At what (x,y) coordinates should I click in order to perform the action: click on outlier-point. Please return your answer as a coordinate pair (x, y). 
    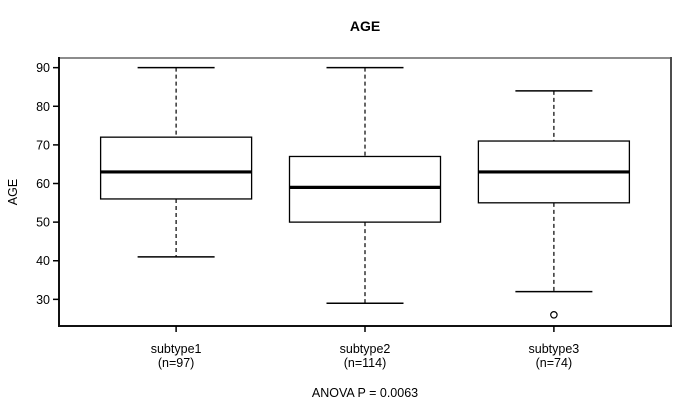
    Looking at the image, I should click on (554, 315).